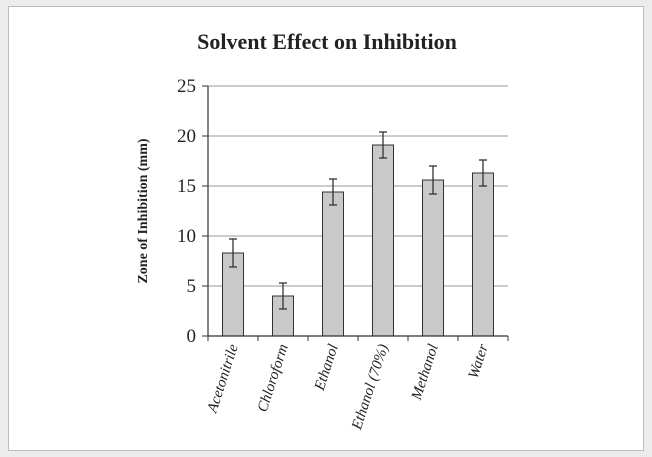 Image resolution: width=652 pixels, height=457 pixels. I want to click on category-label: Ethanol (70%), so click(370, 387).